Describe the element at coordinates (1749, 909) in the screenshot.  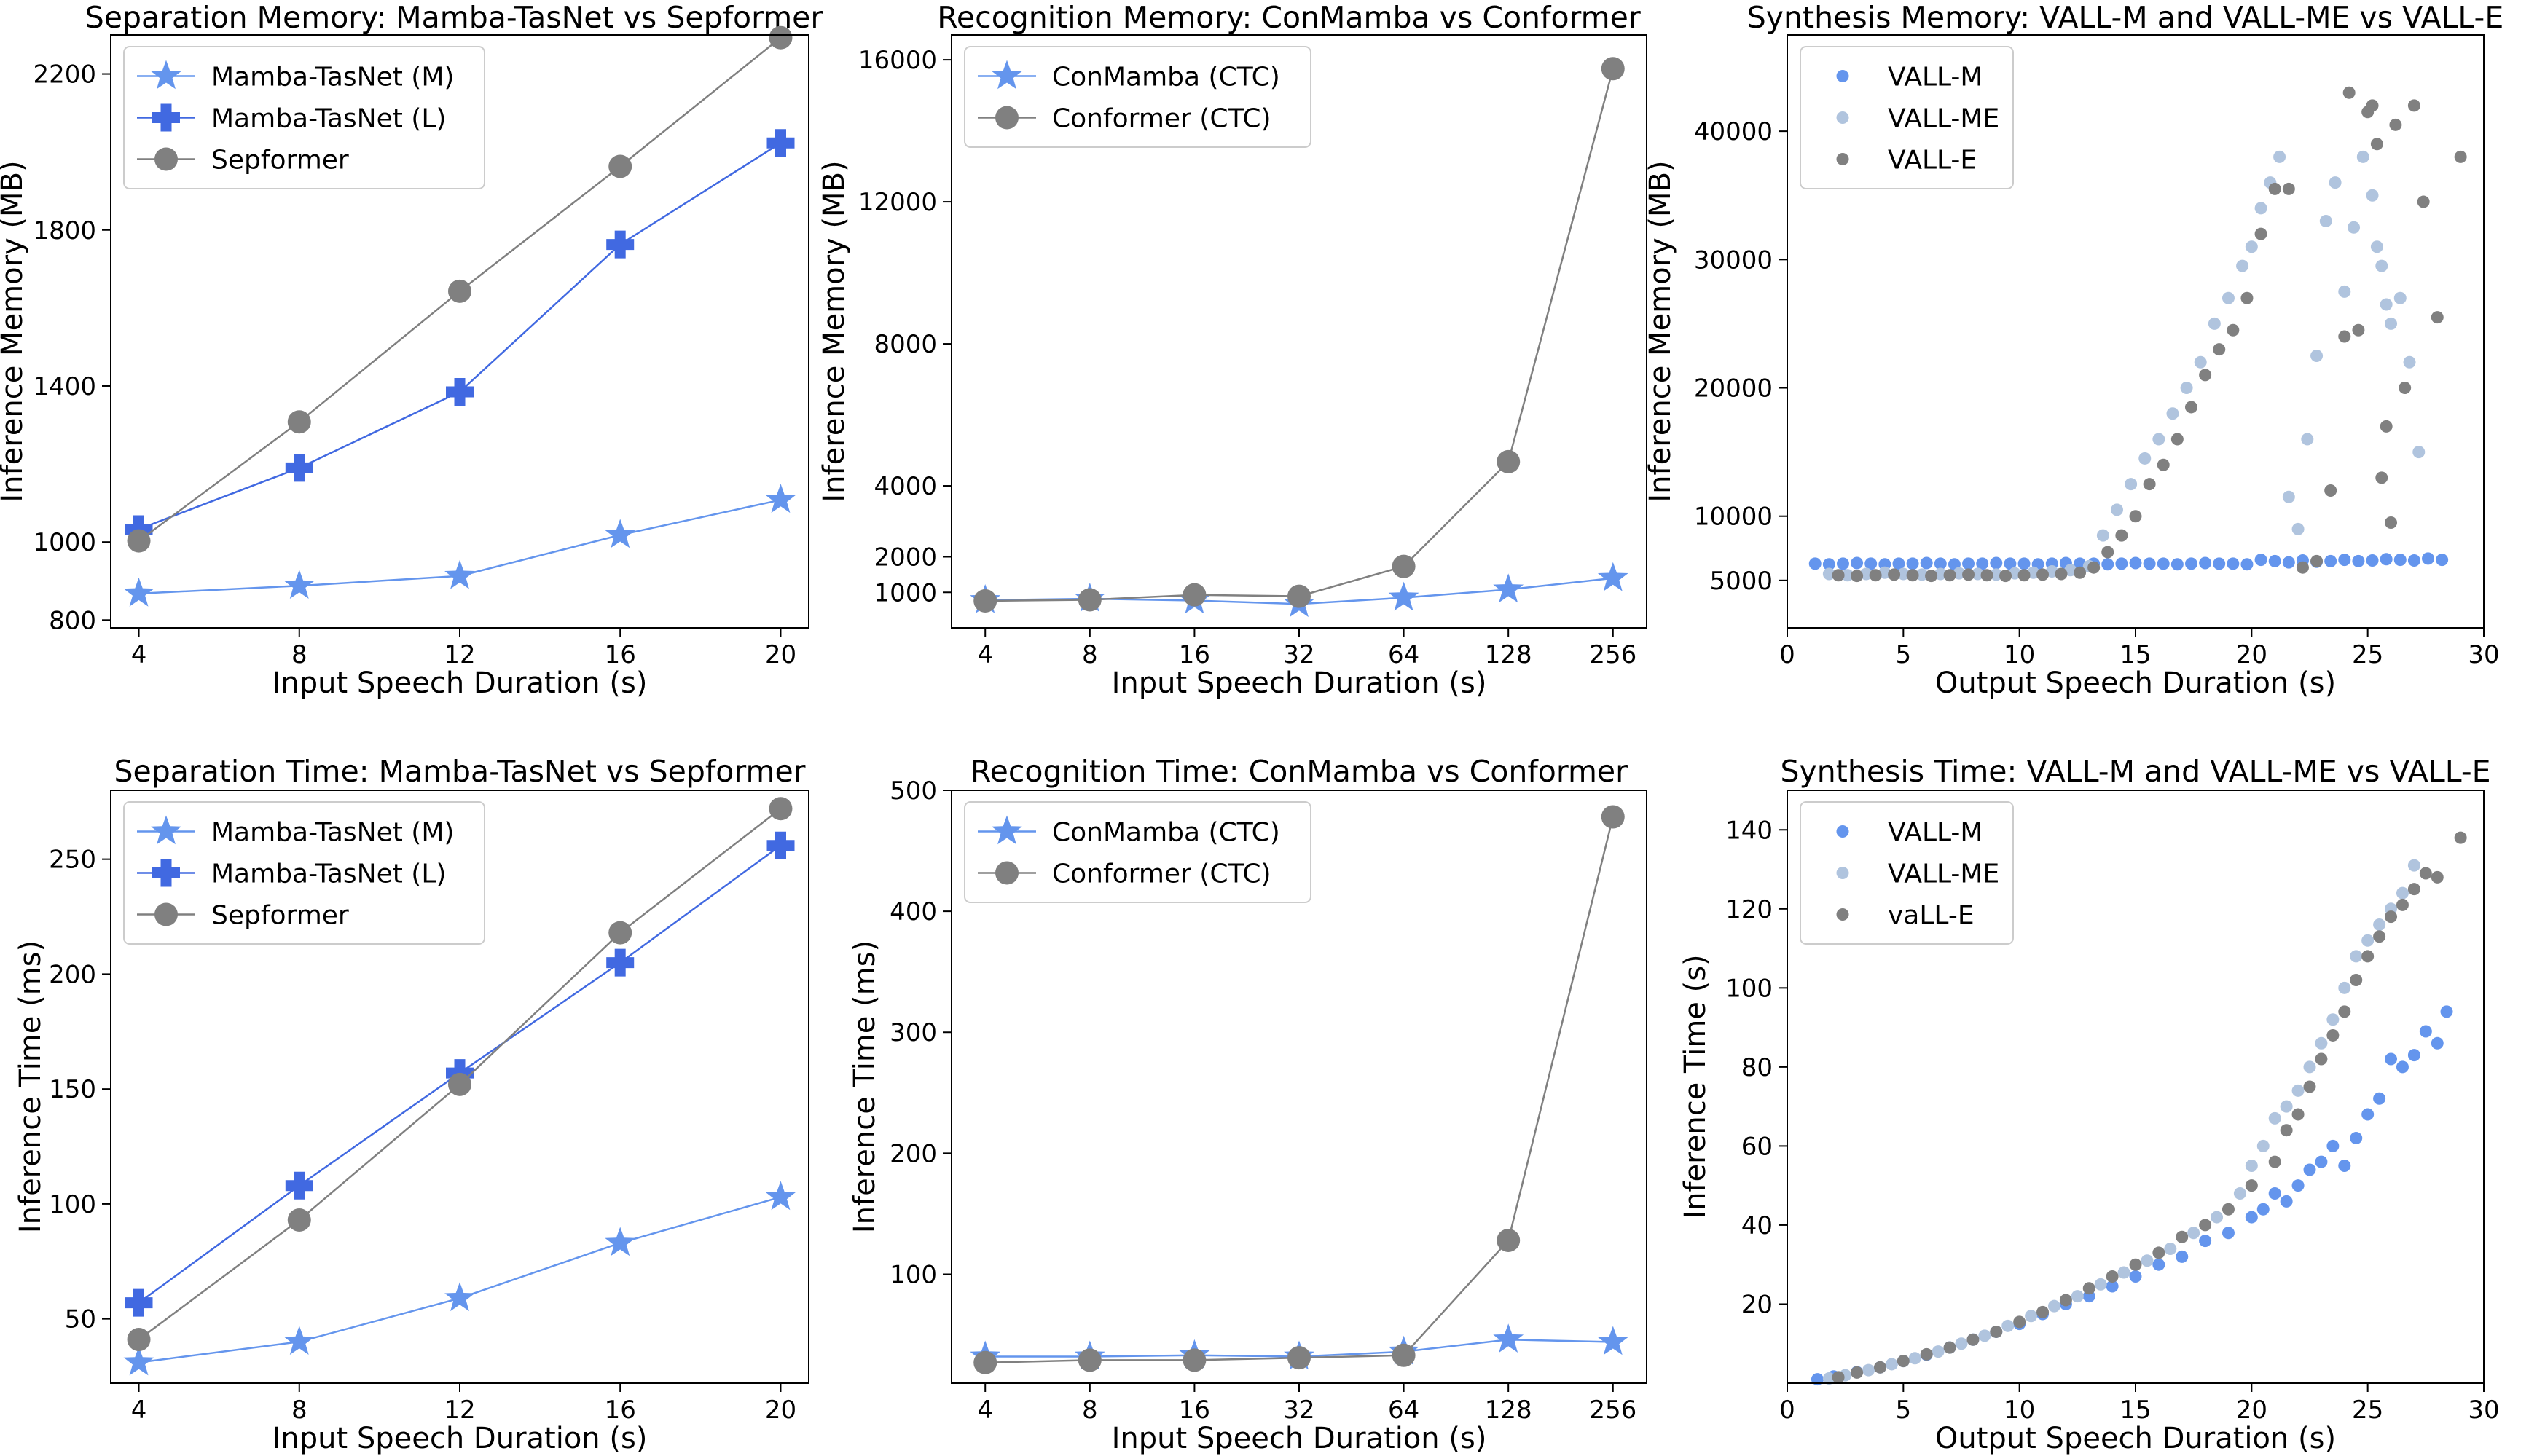
I see `y-tick-label: 120` at that location.